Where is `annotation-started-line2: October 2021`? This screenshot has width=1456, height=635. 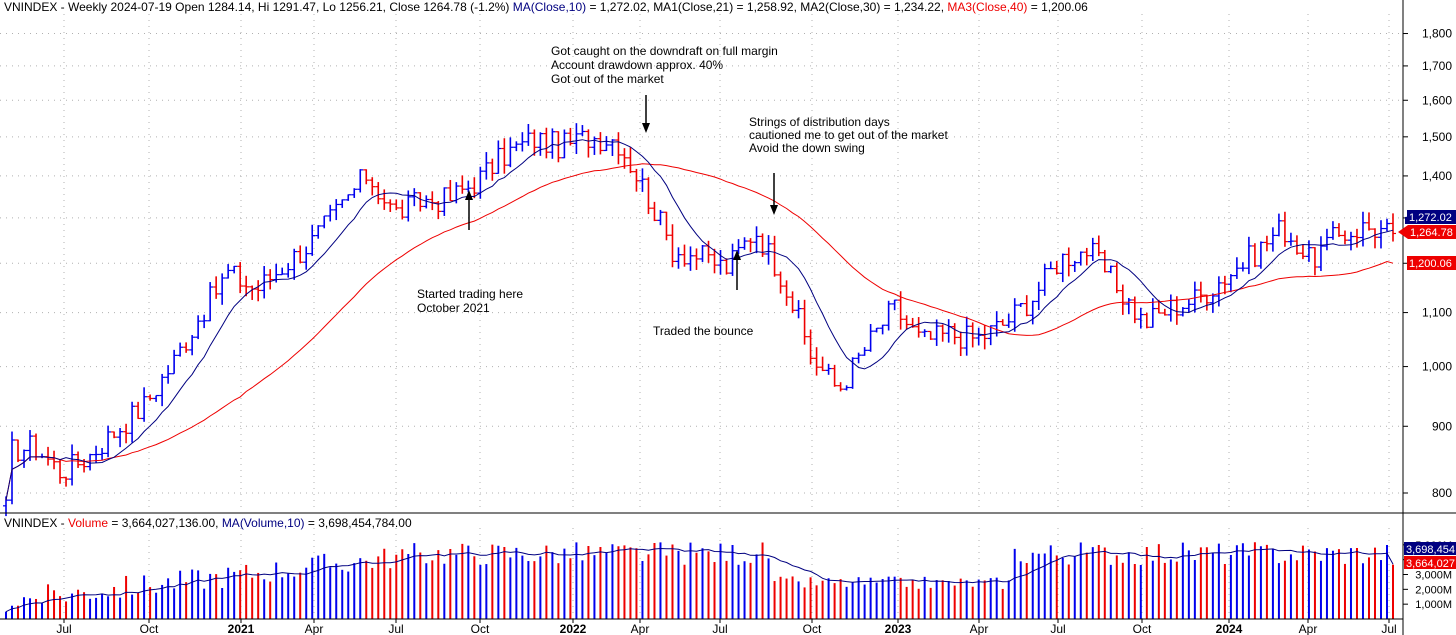 annotation-started-line2: October 2021 is located at coordinates (453, 308).